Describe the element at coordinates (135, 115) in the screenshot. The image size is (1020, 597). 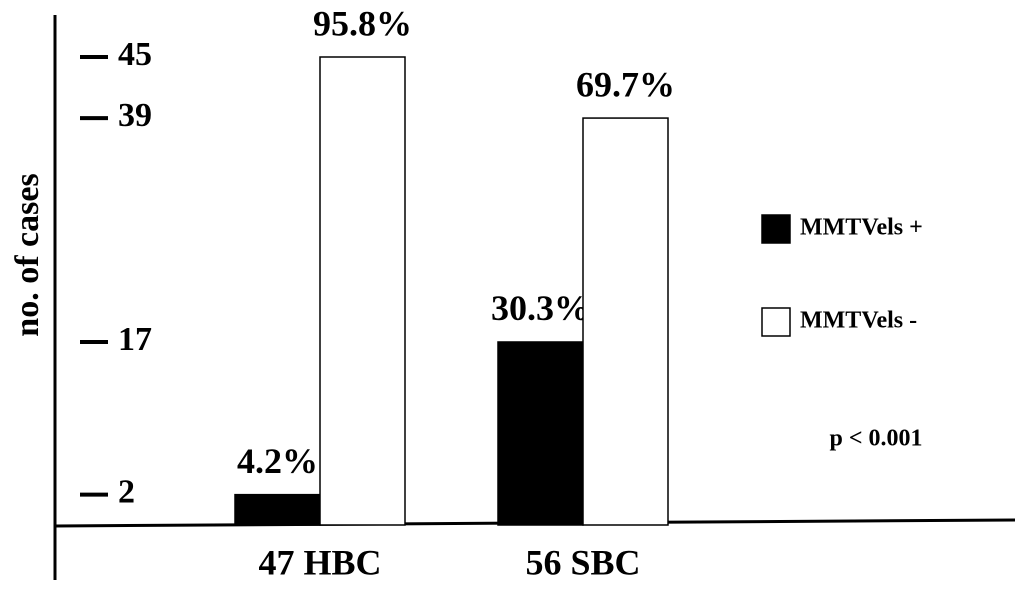
I see `y-tick-label: 39` at that location.